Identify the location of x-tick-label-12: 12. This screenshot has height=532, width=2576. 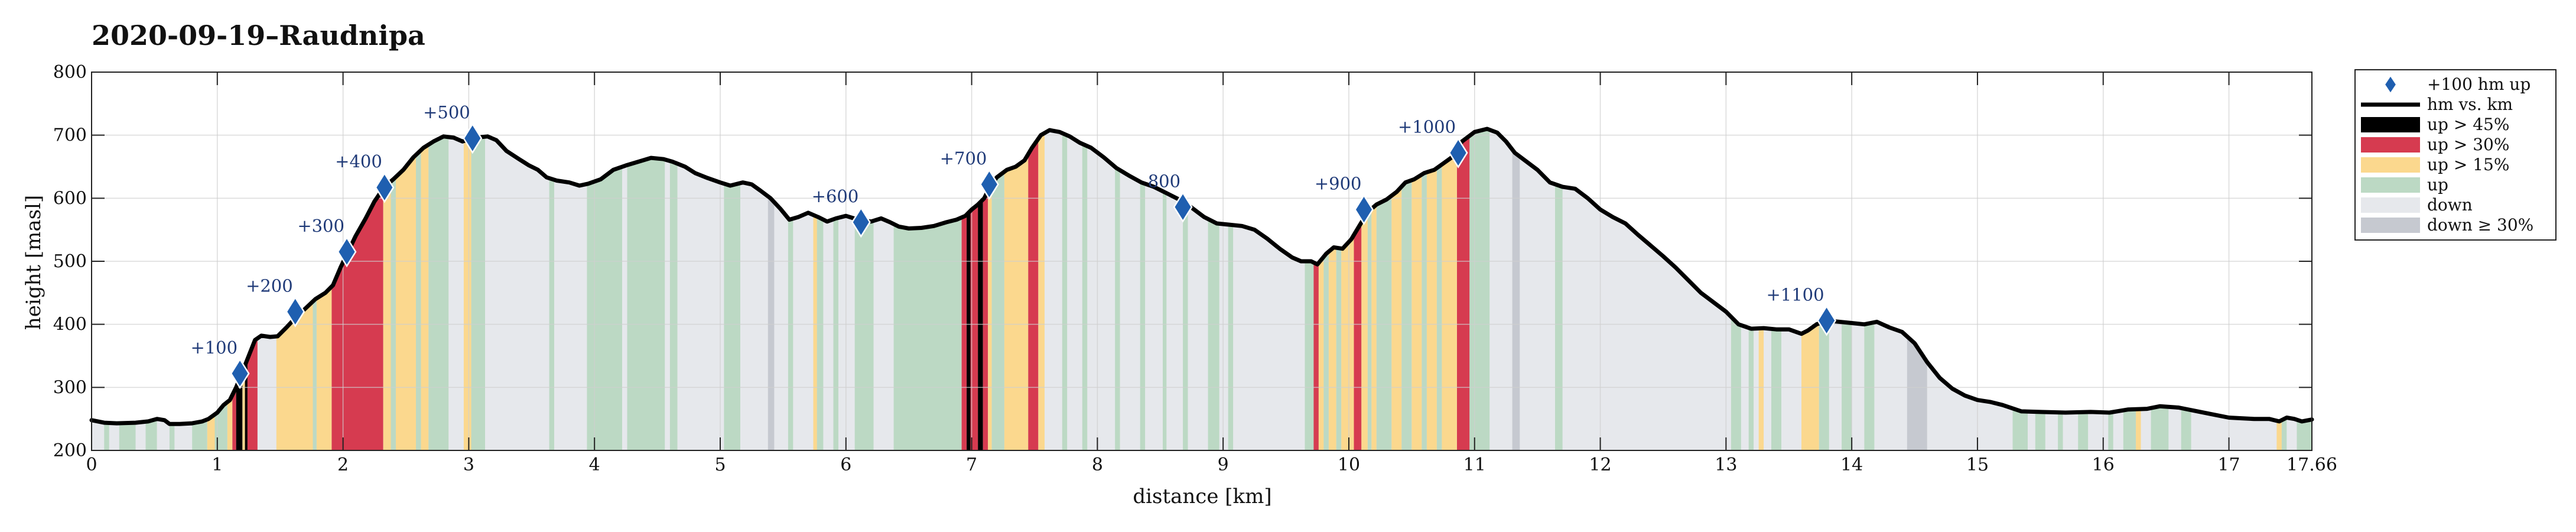
(1600, 465).